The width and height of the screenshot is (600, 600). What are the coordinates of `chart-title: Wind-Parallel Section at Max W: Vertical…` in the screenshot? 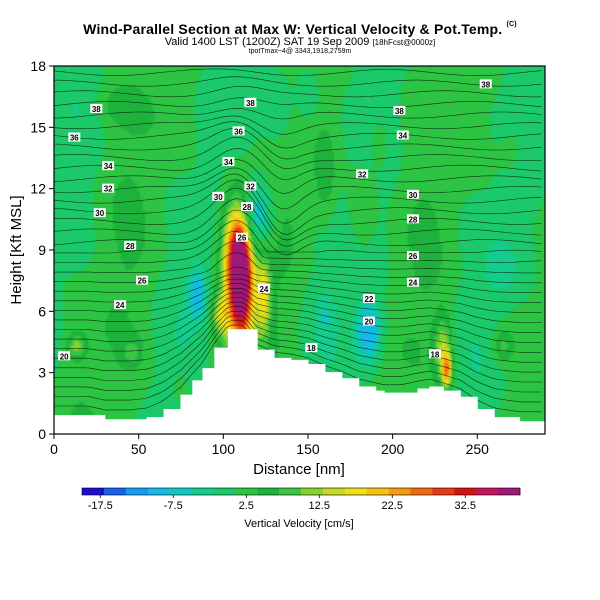 It's located at (300, 29).